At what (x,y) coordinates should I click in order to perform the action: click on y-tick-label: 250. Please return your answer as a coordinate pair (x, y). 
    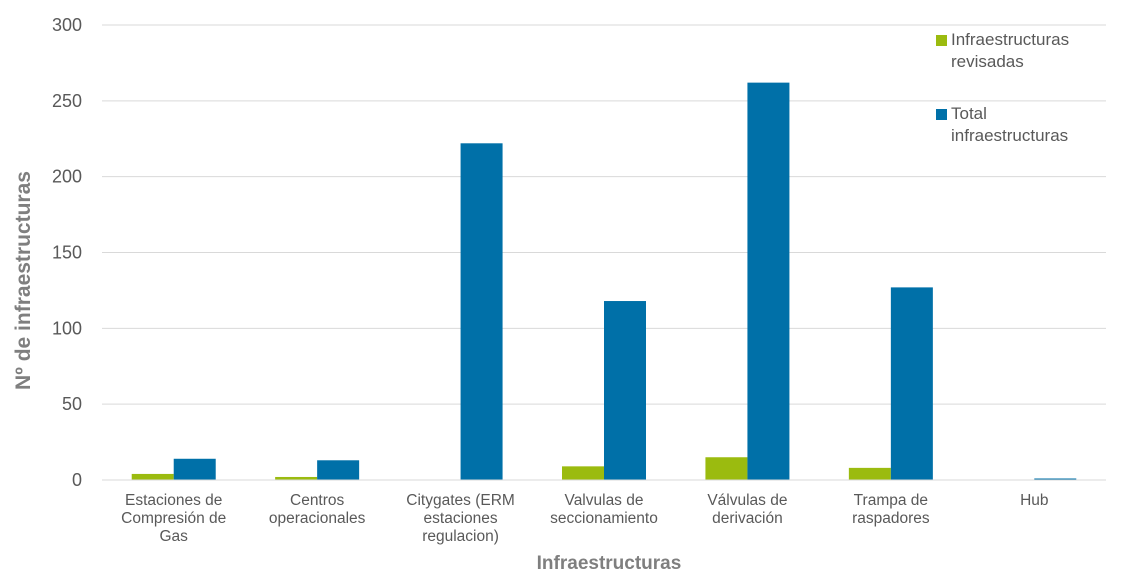
    Looking at the image, I should click on (67, 101).